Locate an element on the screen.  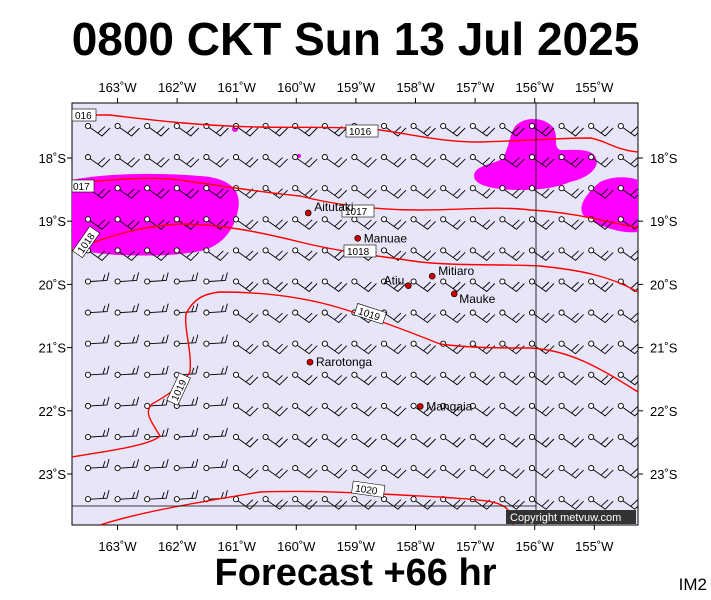
longitude-label: 156˚W is located at coordinates (535, 87).